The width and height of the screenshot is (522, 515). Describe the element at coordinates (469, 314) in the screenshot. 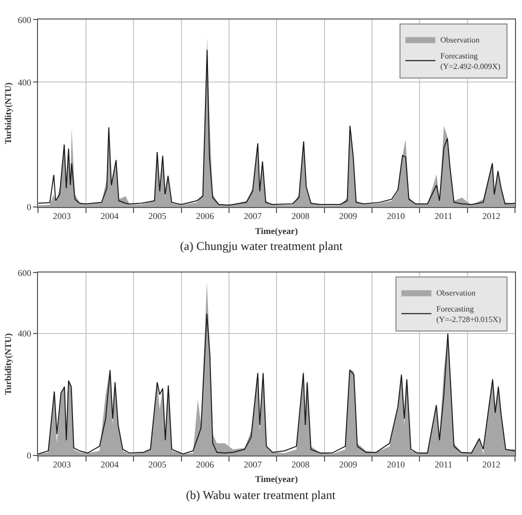

I see `legend-label: Forecasting (Y=-2.728+0.015X)` at that location.